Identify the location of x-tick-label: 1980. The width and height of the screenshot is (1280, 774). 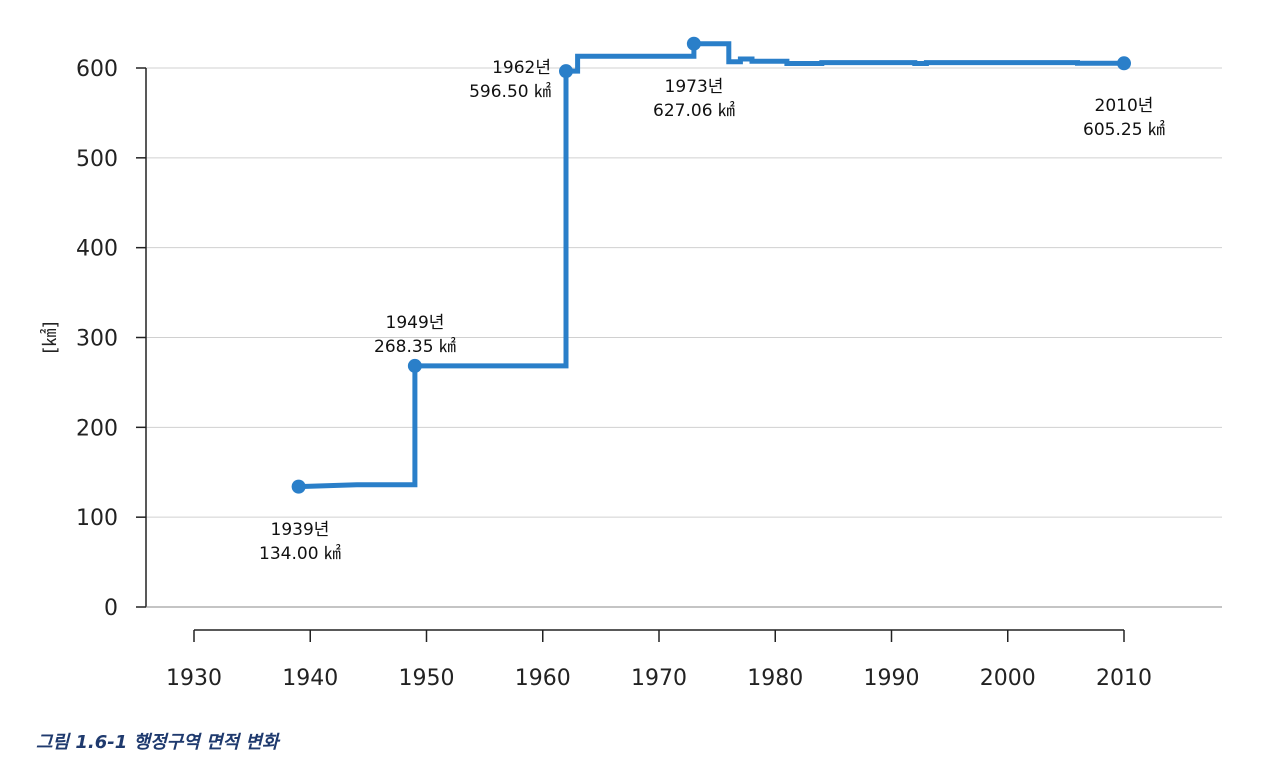
(775, 678).